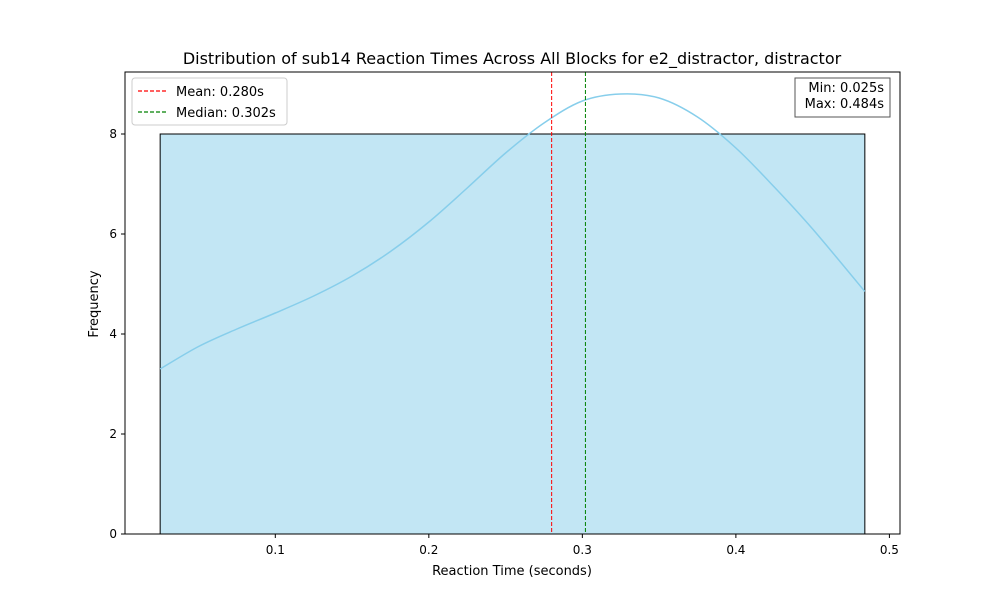 This screenshot has width=1000, height=600. What do you see at coordinates (512, 571) in the screenshot?
I see `x-axis-label: Reaction Time (seconds)` at bounding box center [512, 571].